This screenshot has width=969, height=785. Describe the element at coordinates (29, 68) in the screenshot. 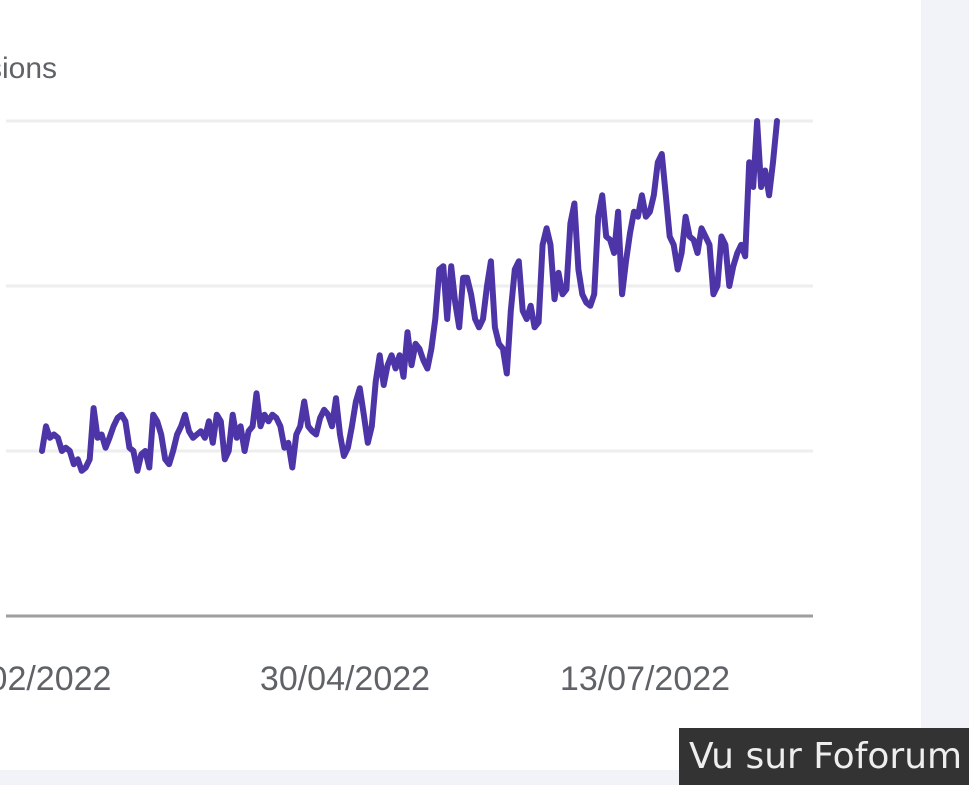

I see `y-axis-label: ssions` at that location.